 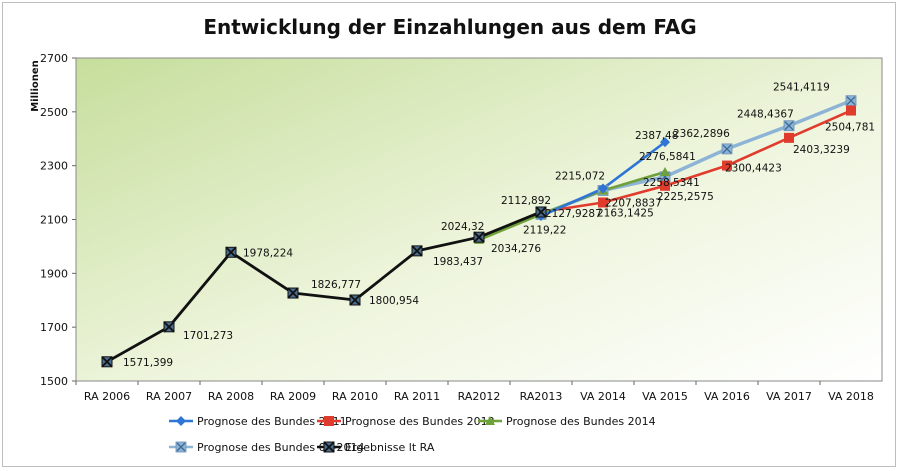 What do you see at coordinates (231, 396) in the screenshot?
I see `x-tick-label: RA 2008` at bounding box center [231, 396].